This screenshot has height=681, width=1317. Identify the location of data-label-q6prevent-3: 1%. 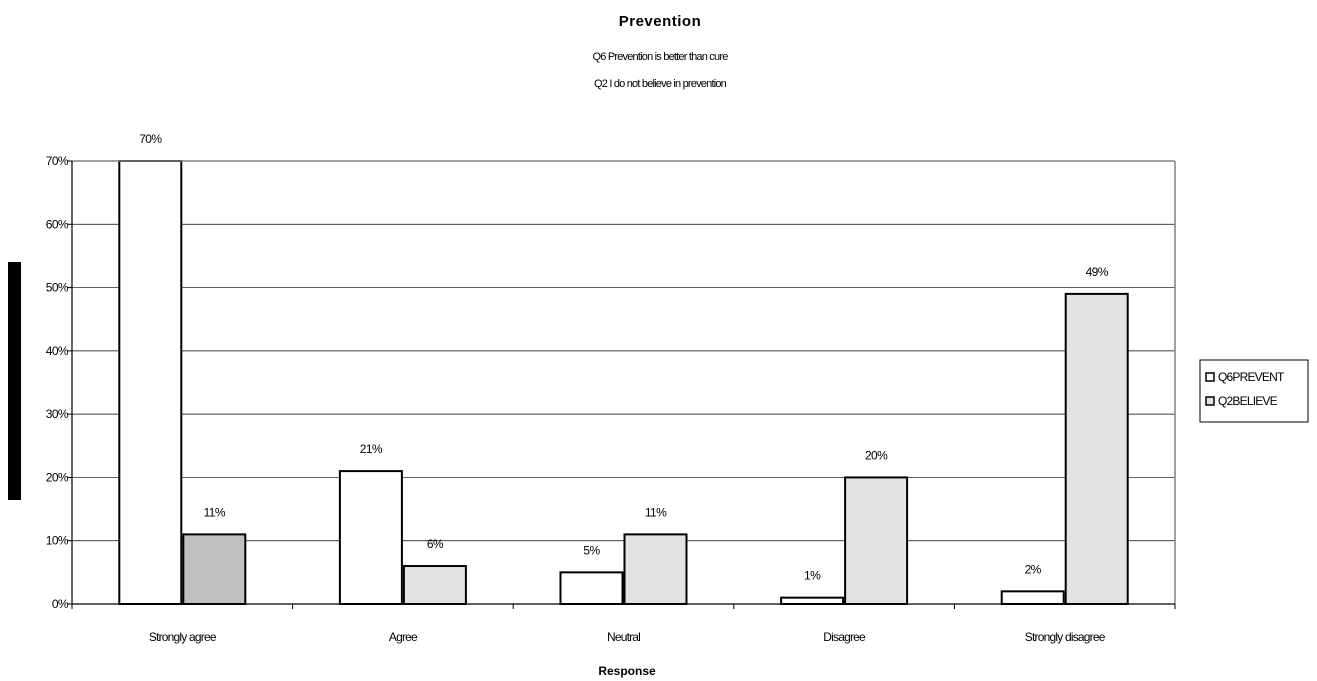
(812, 576).